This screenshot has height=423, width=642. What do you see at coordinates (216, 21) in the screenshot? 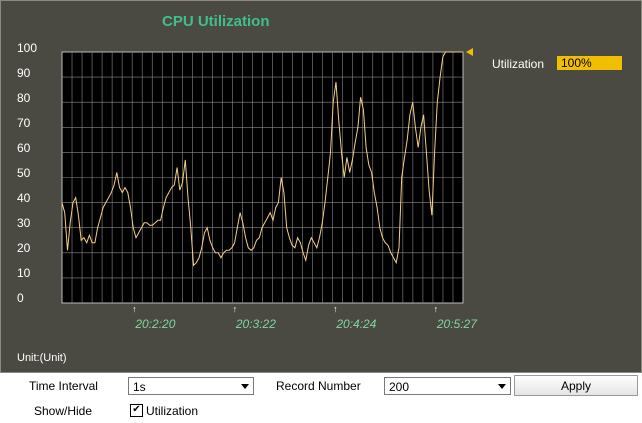
I see `page-title: CPU Utilization` at bounding box center [216, 21].